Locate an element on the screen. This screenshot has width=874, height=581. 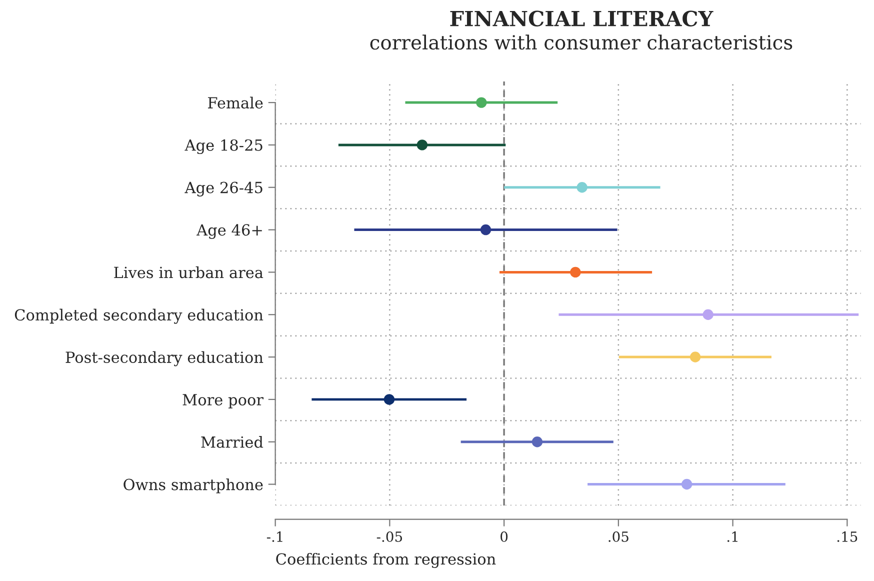
chart-title: FINANCIAL LITERACY is located at coordinates (582, 18).